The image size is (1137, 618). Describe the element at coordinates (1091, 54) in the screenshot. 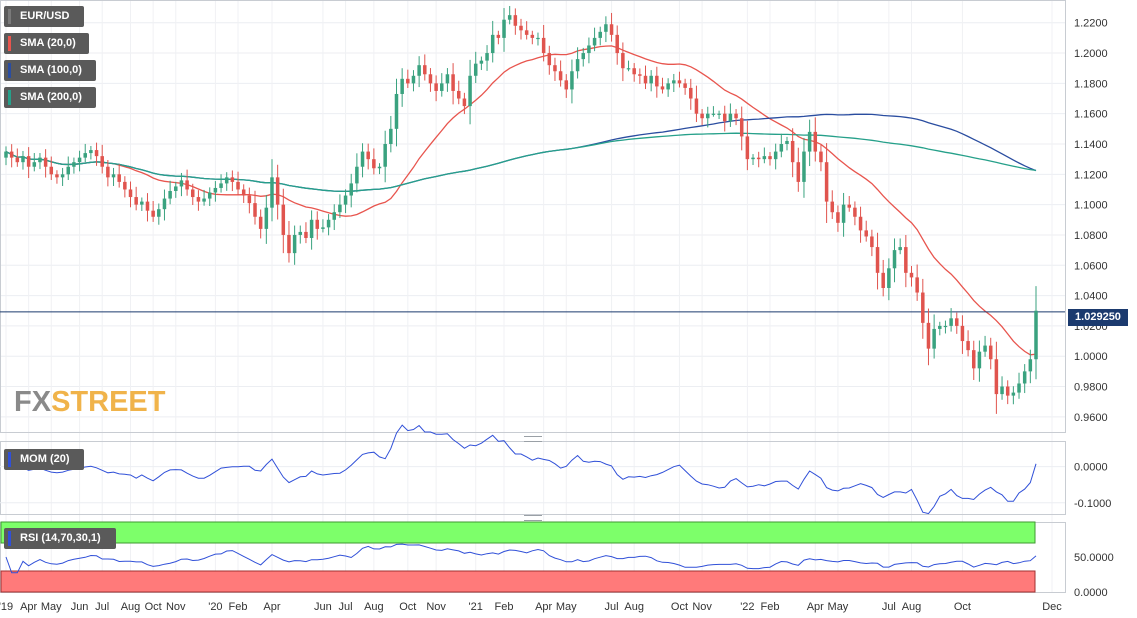

I see `price-tick-label: 1.2000` at that location.